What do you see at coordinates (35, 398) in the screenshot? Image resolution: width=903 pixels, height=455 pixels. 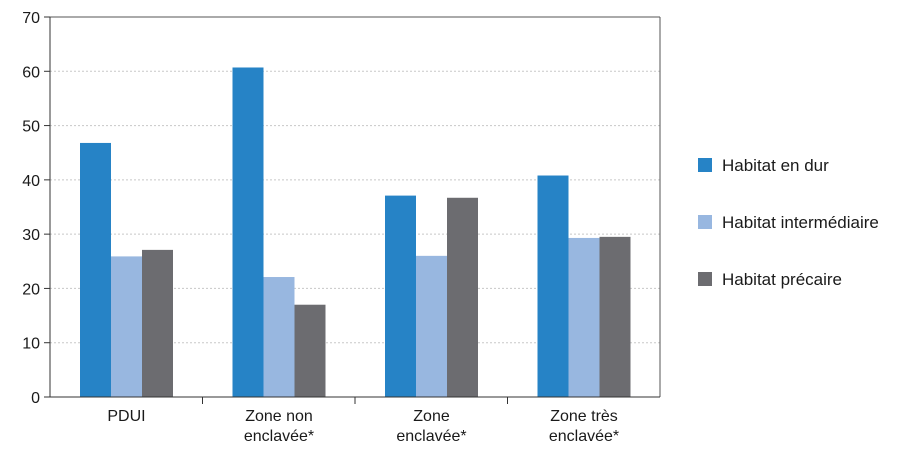 I see `y-tick-label: 0` at bounding box center [35, 398].